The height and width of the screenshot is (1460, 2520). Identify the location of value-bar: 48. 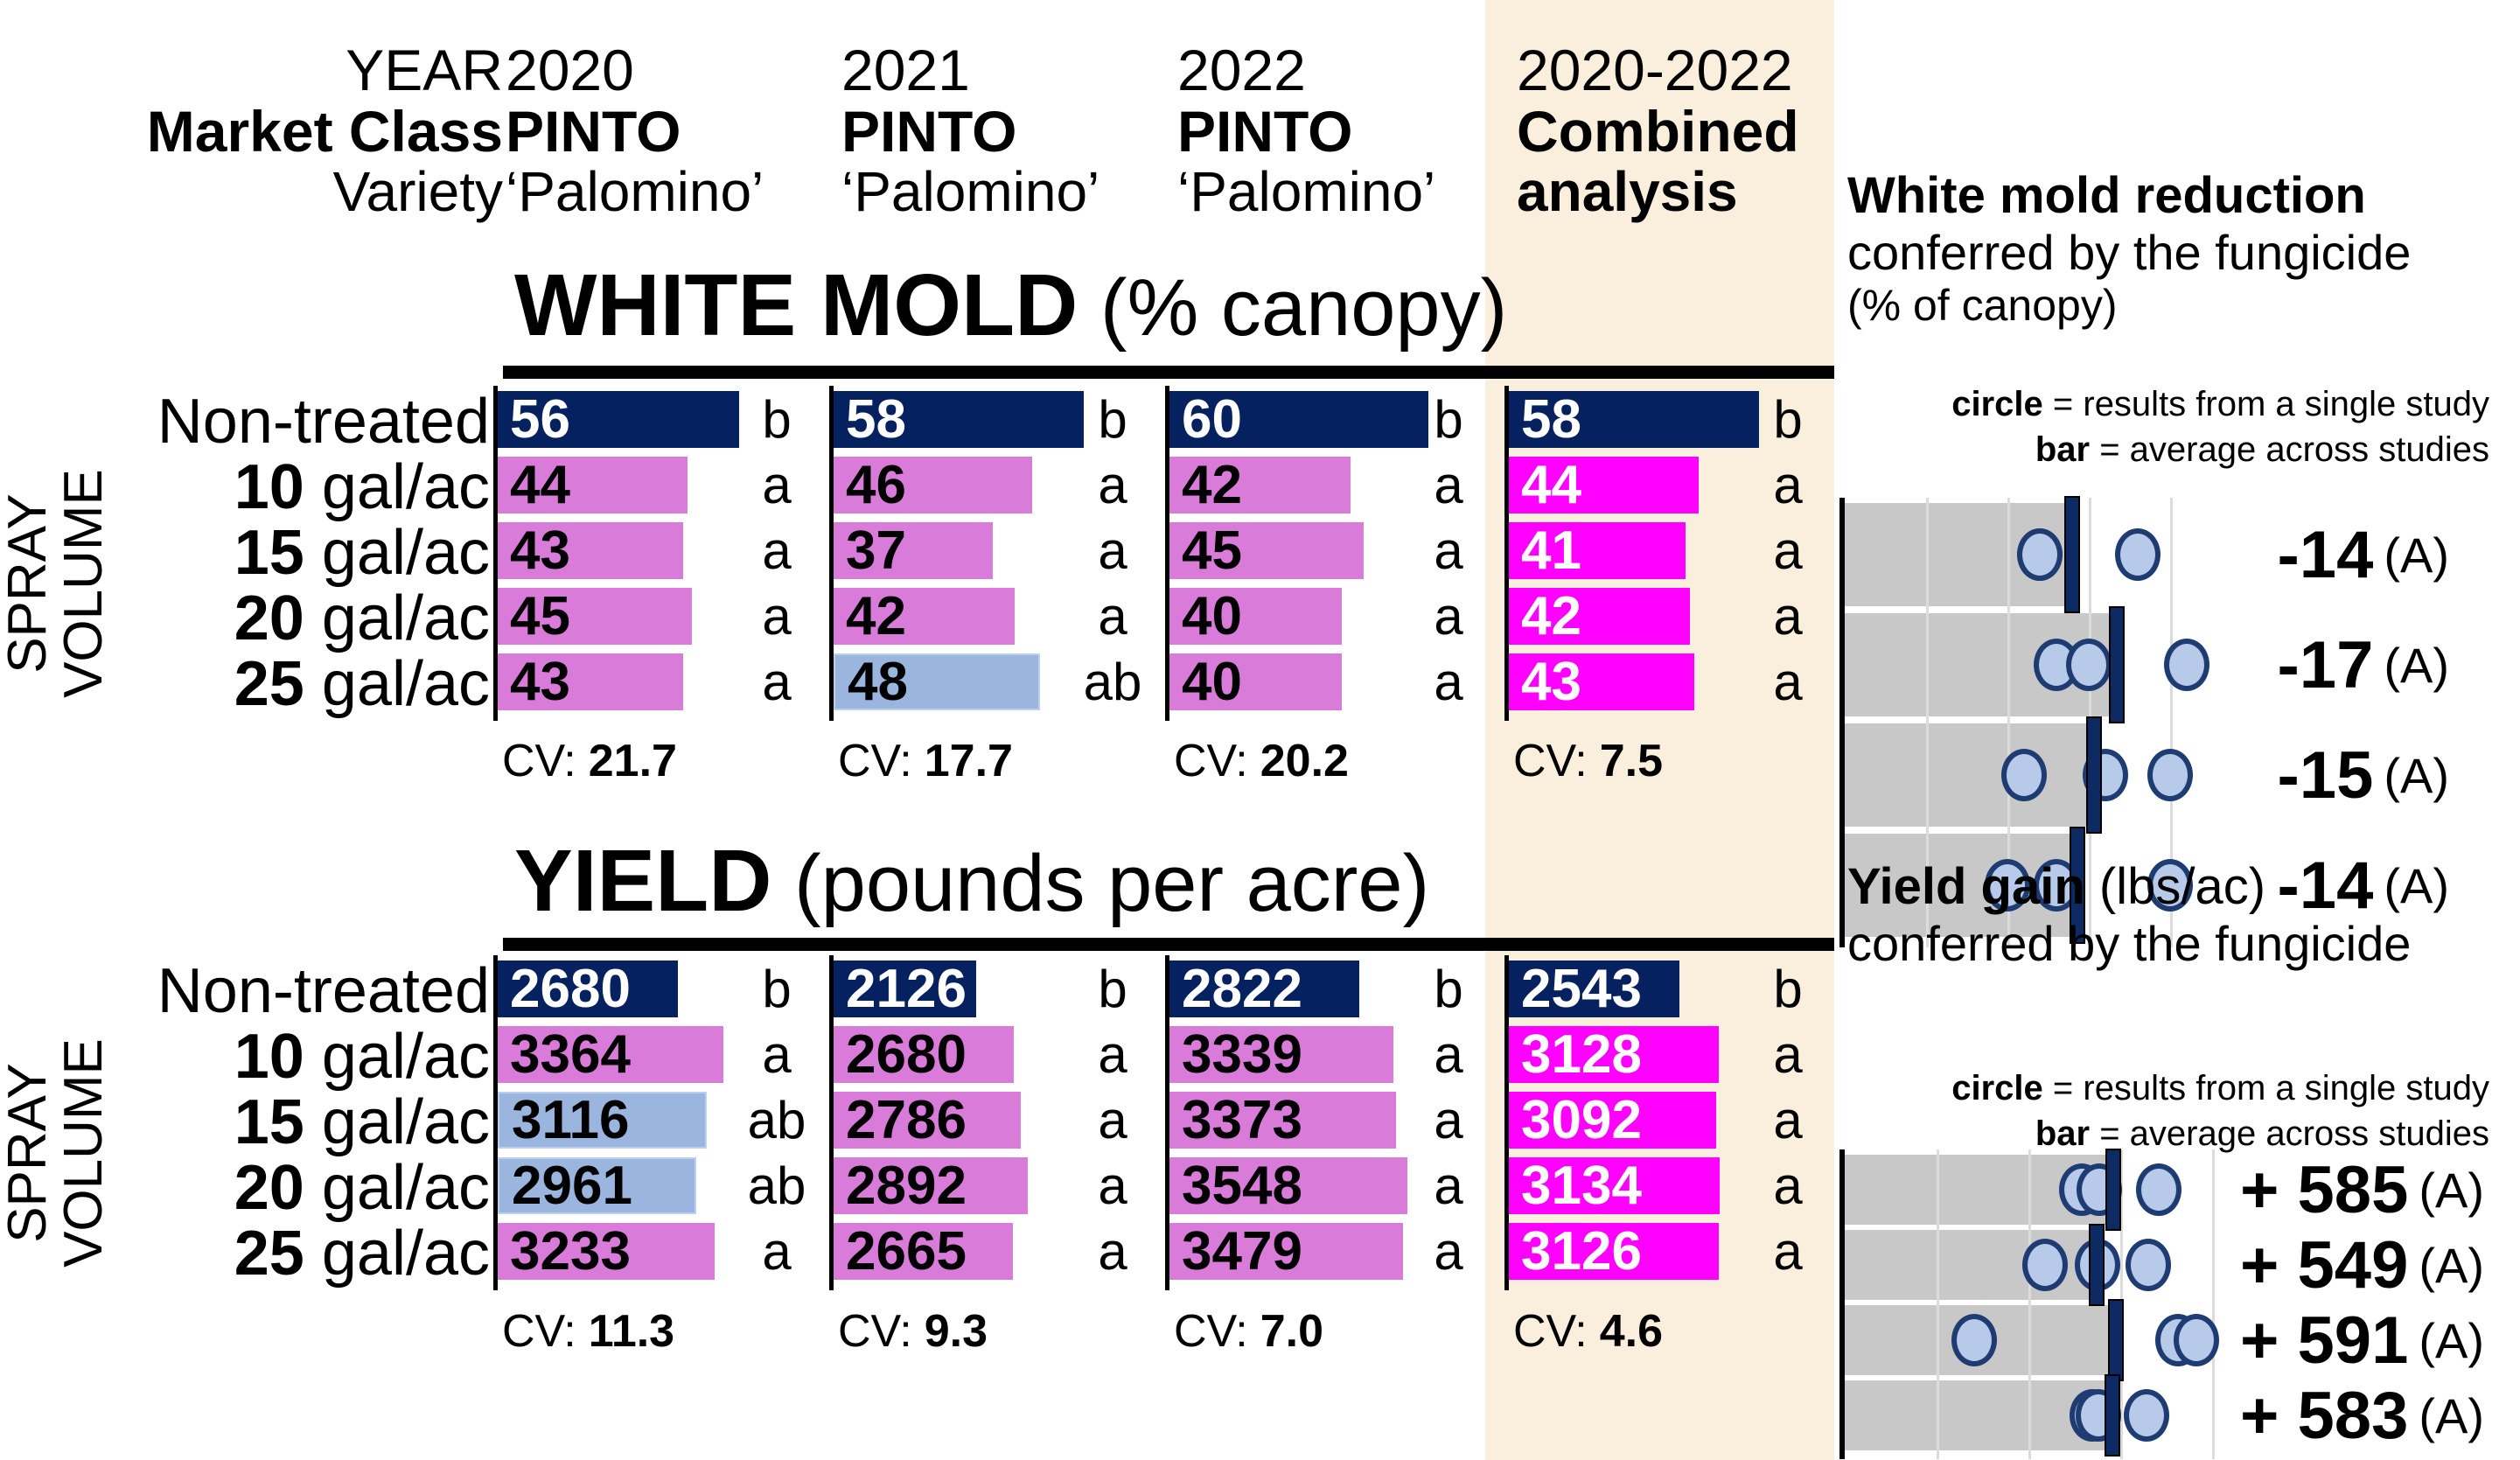
(937, 682).